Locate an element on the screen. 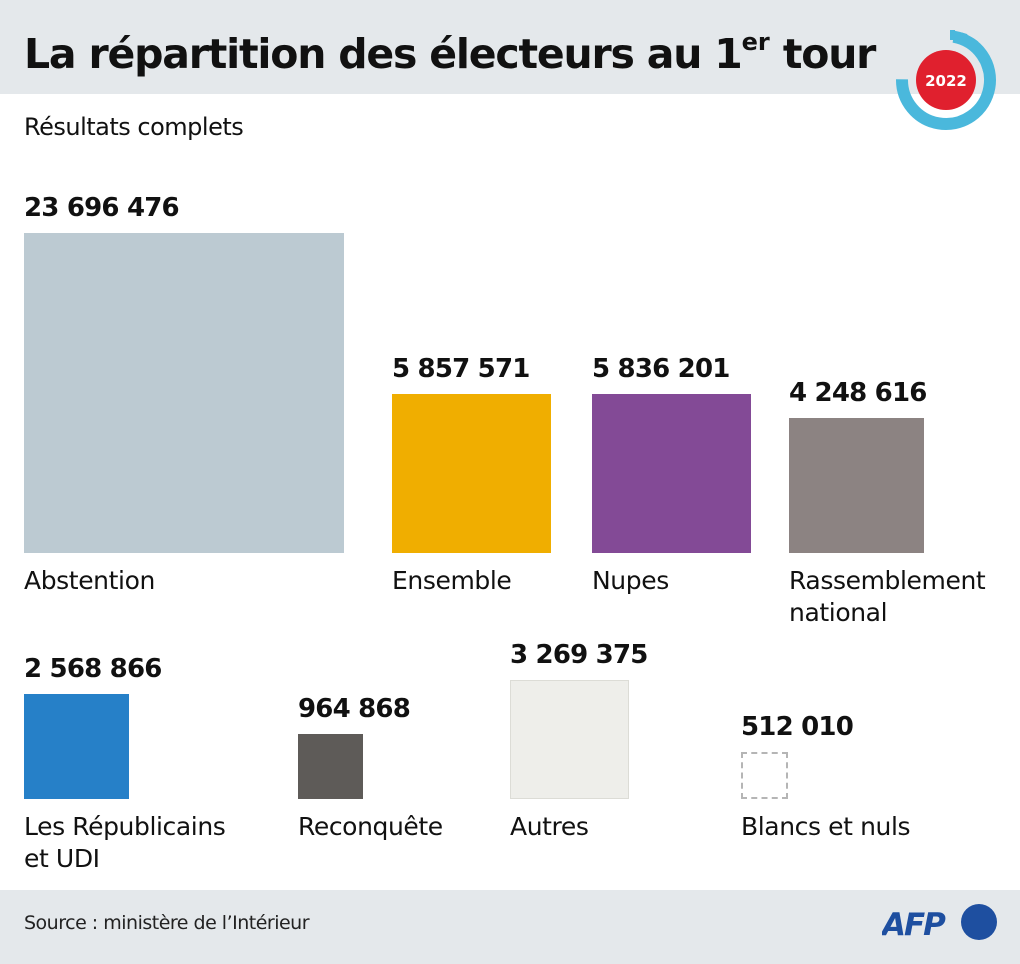 The height and width of the screenshot is (964, 1020). afp-logo-dot is located at coordinates (979, 922).